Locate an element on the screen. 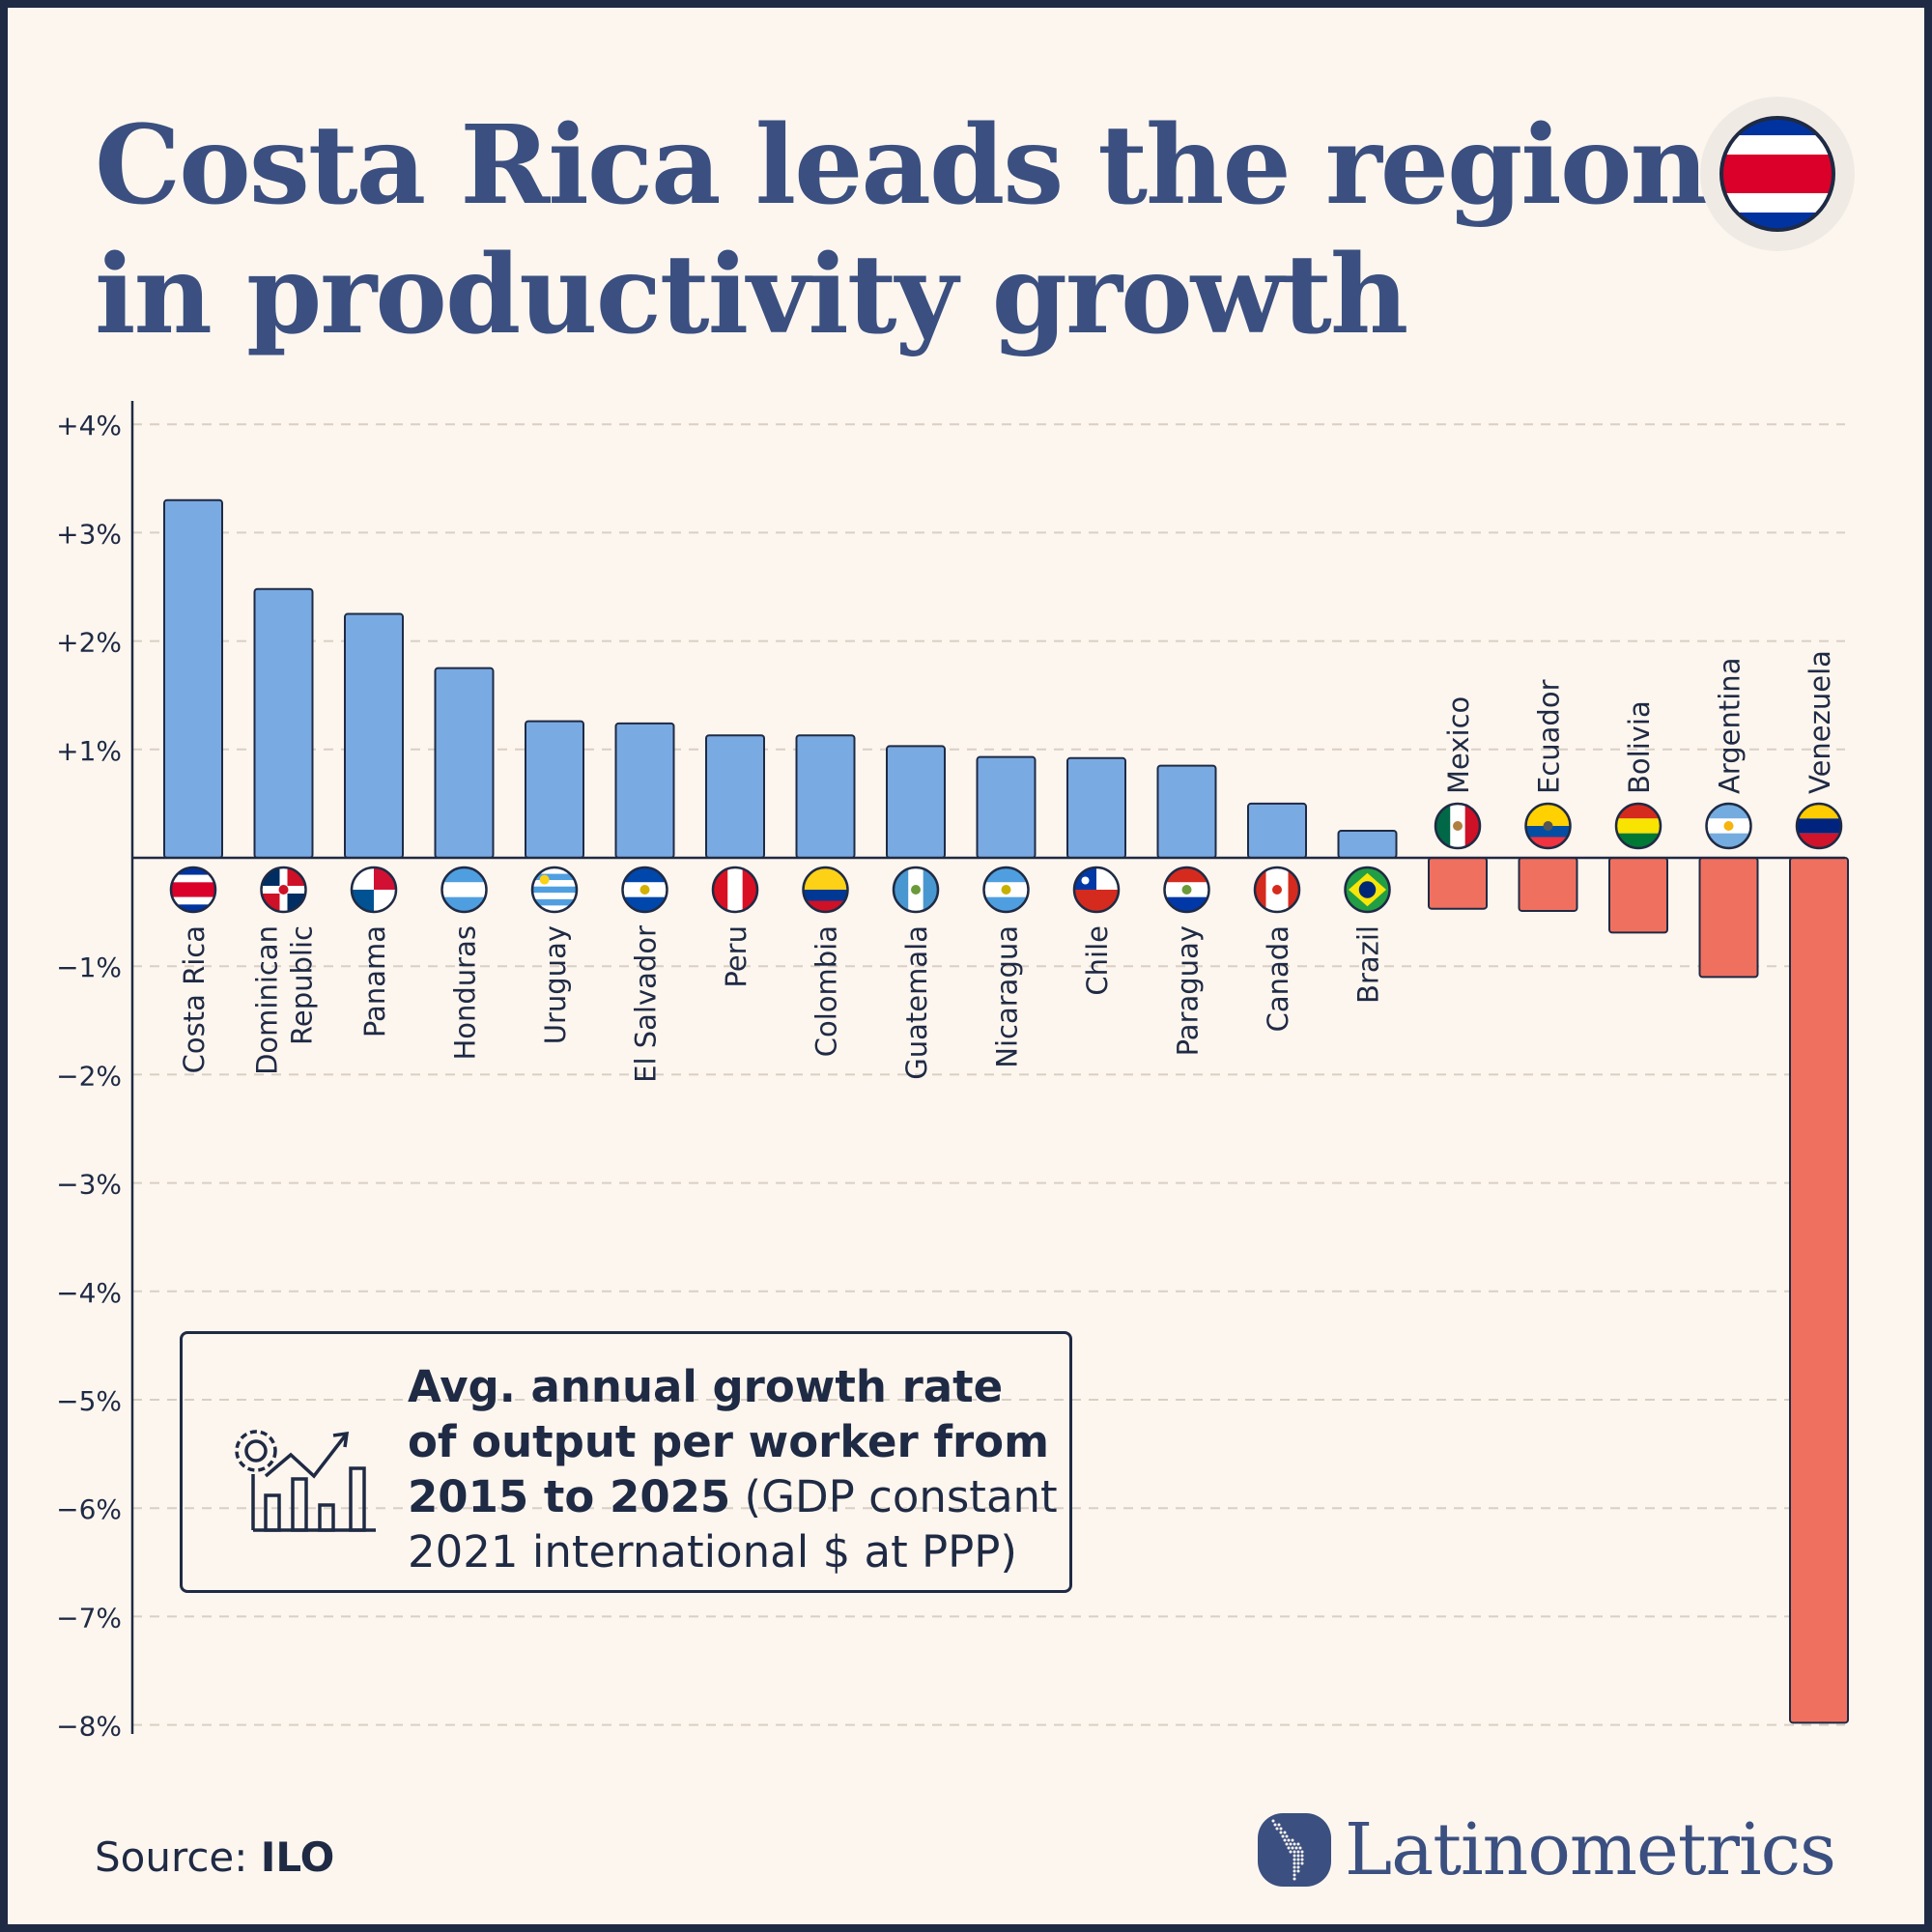 This screenshot has height=1932, width=1932. bar-uruguay is located at coordinates (554, 789).